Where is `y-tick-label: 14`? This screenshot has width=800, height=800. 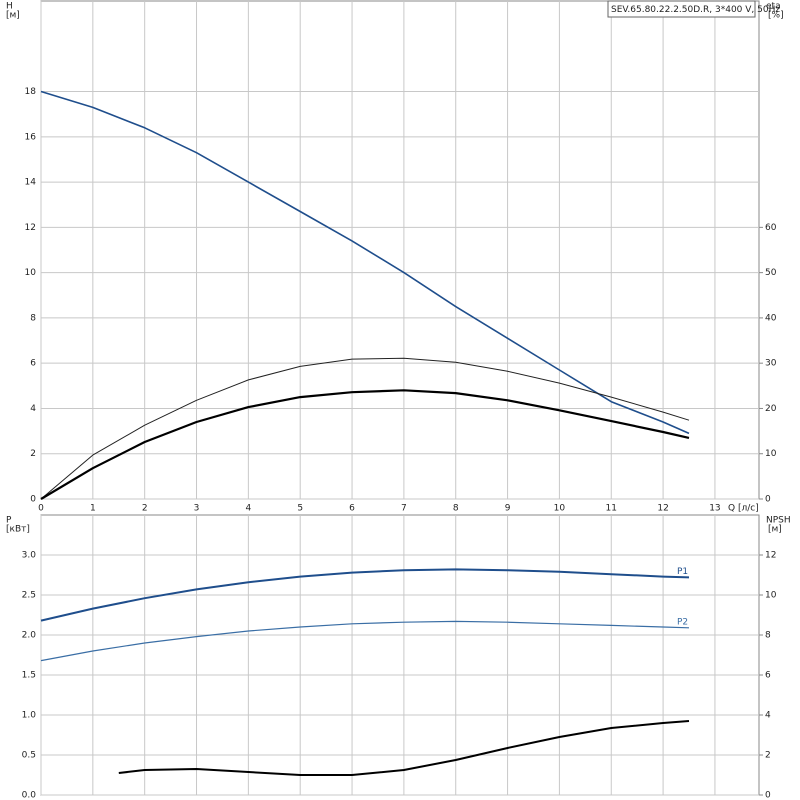
y-tick-label: 14 is located at coordinates (31, 183).